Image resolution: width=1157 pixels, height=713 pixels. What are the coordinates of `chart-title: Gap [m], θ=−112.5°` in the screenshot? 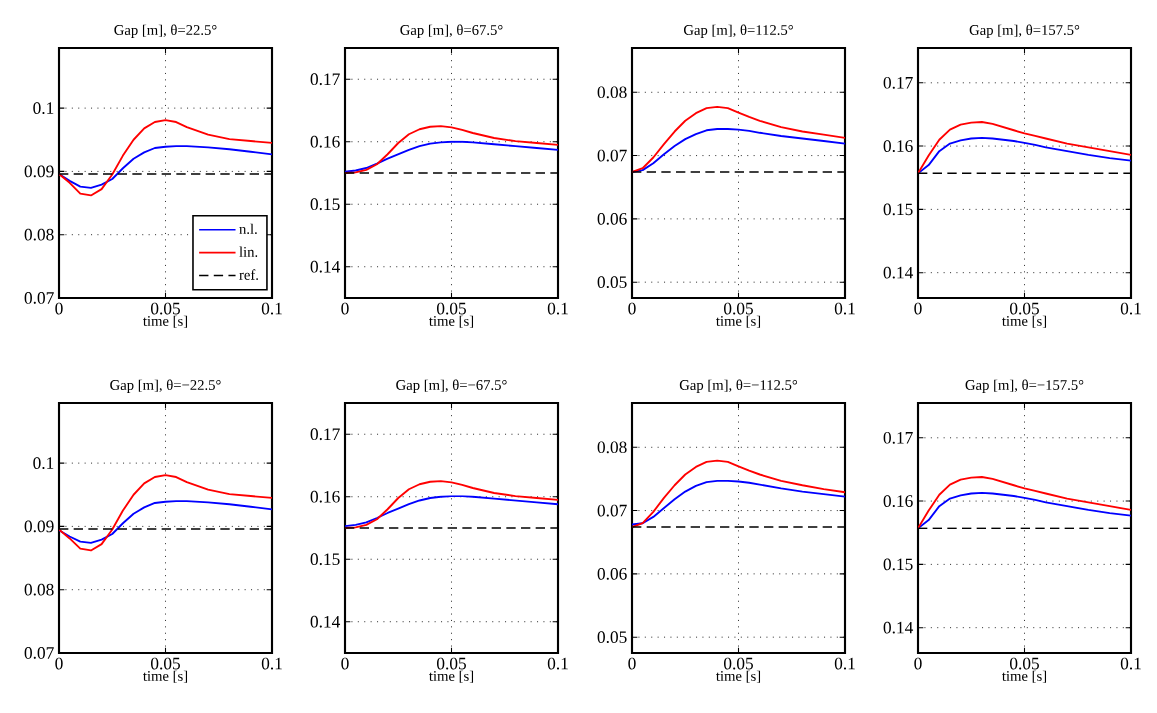 It's located at (738, 386).